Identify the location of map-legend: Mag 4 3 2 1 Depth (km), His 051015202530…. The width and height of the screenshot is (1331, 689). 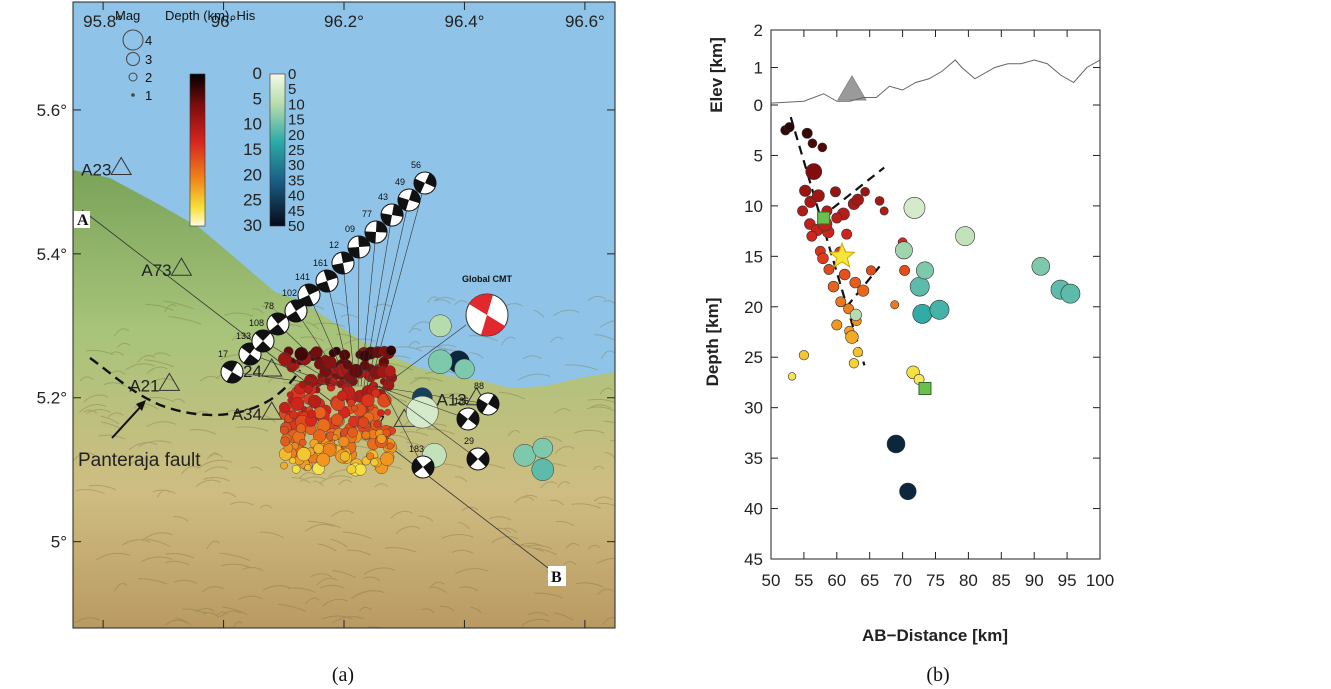
(210, 121).